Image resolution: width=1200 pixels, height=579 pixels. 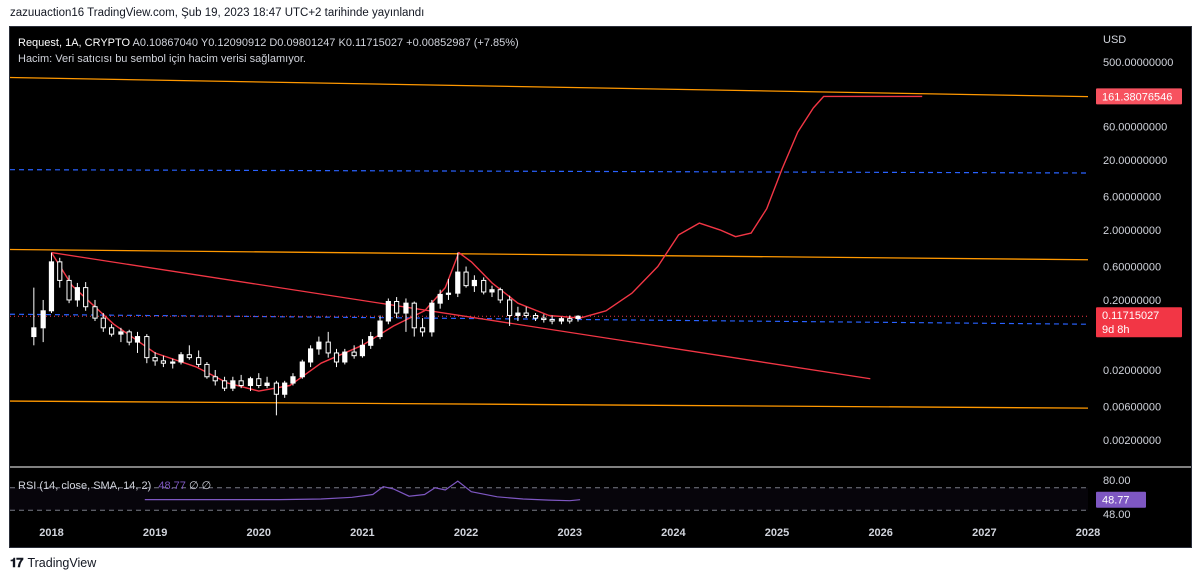 I want to click on last-price-label: 0.11715027, so click(x=1130, y=316).